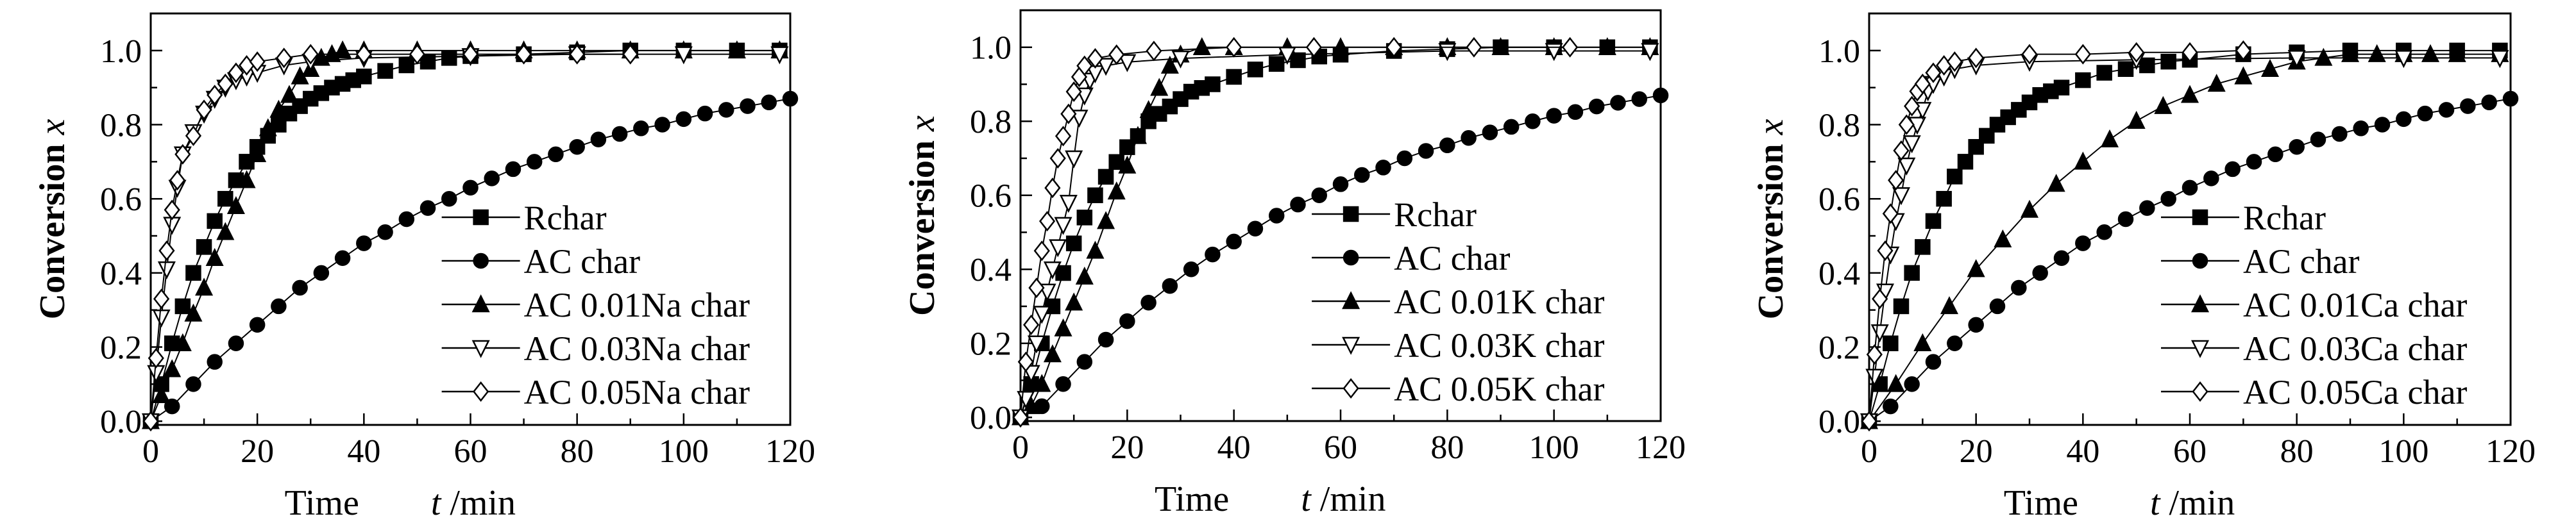 This screenshot has height=530, width=2576. I want to click on x-tick-label: 80, so click(2297, 452).